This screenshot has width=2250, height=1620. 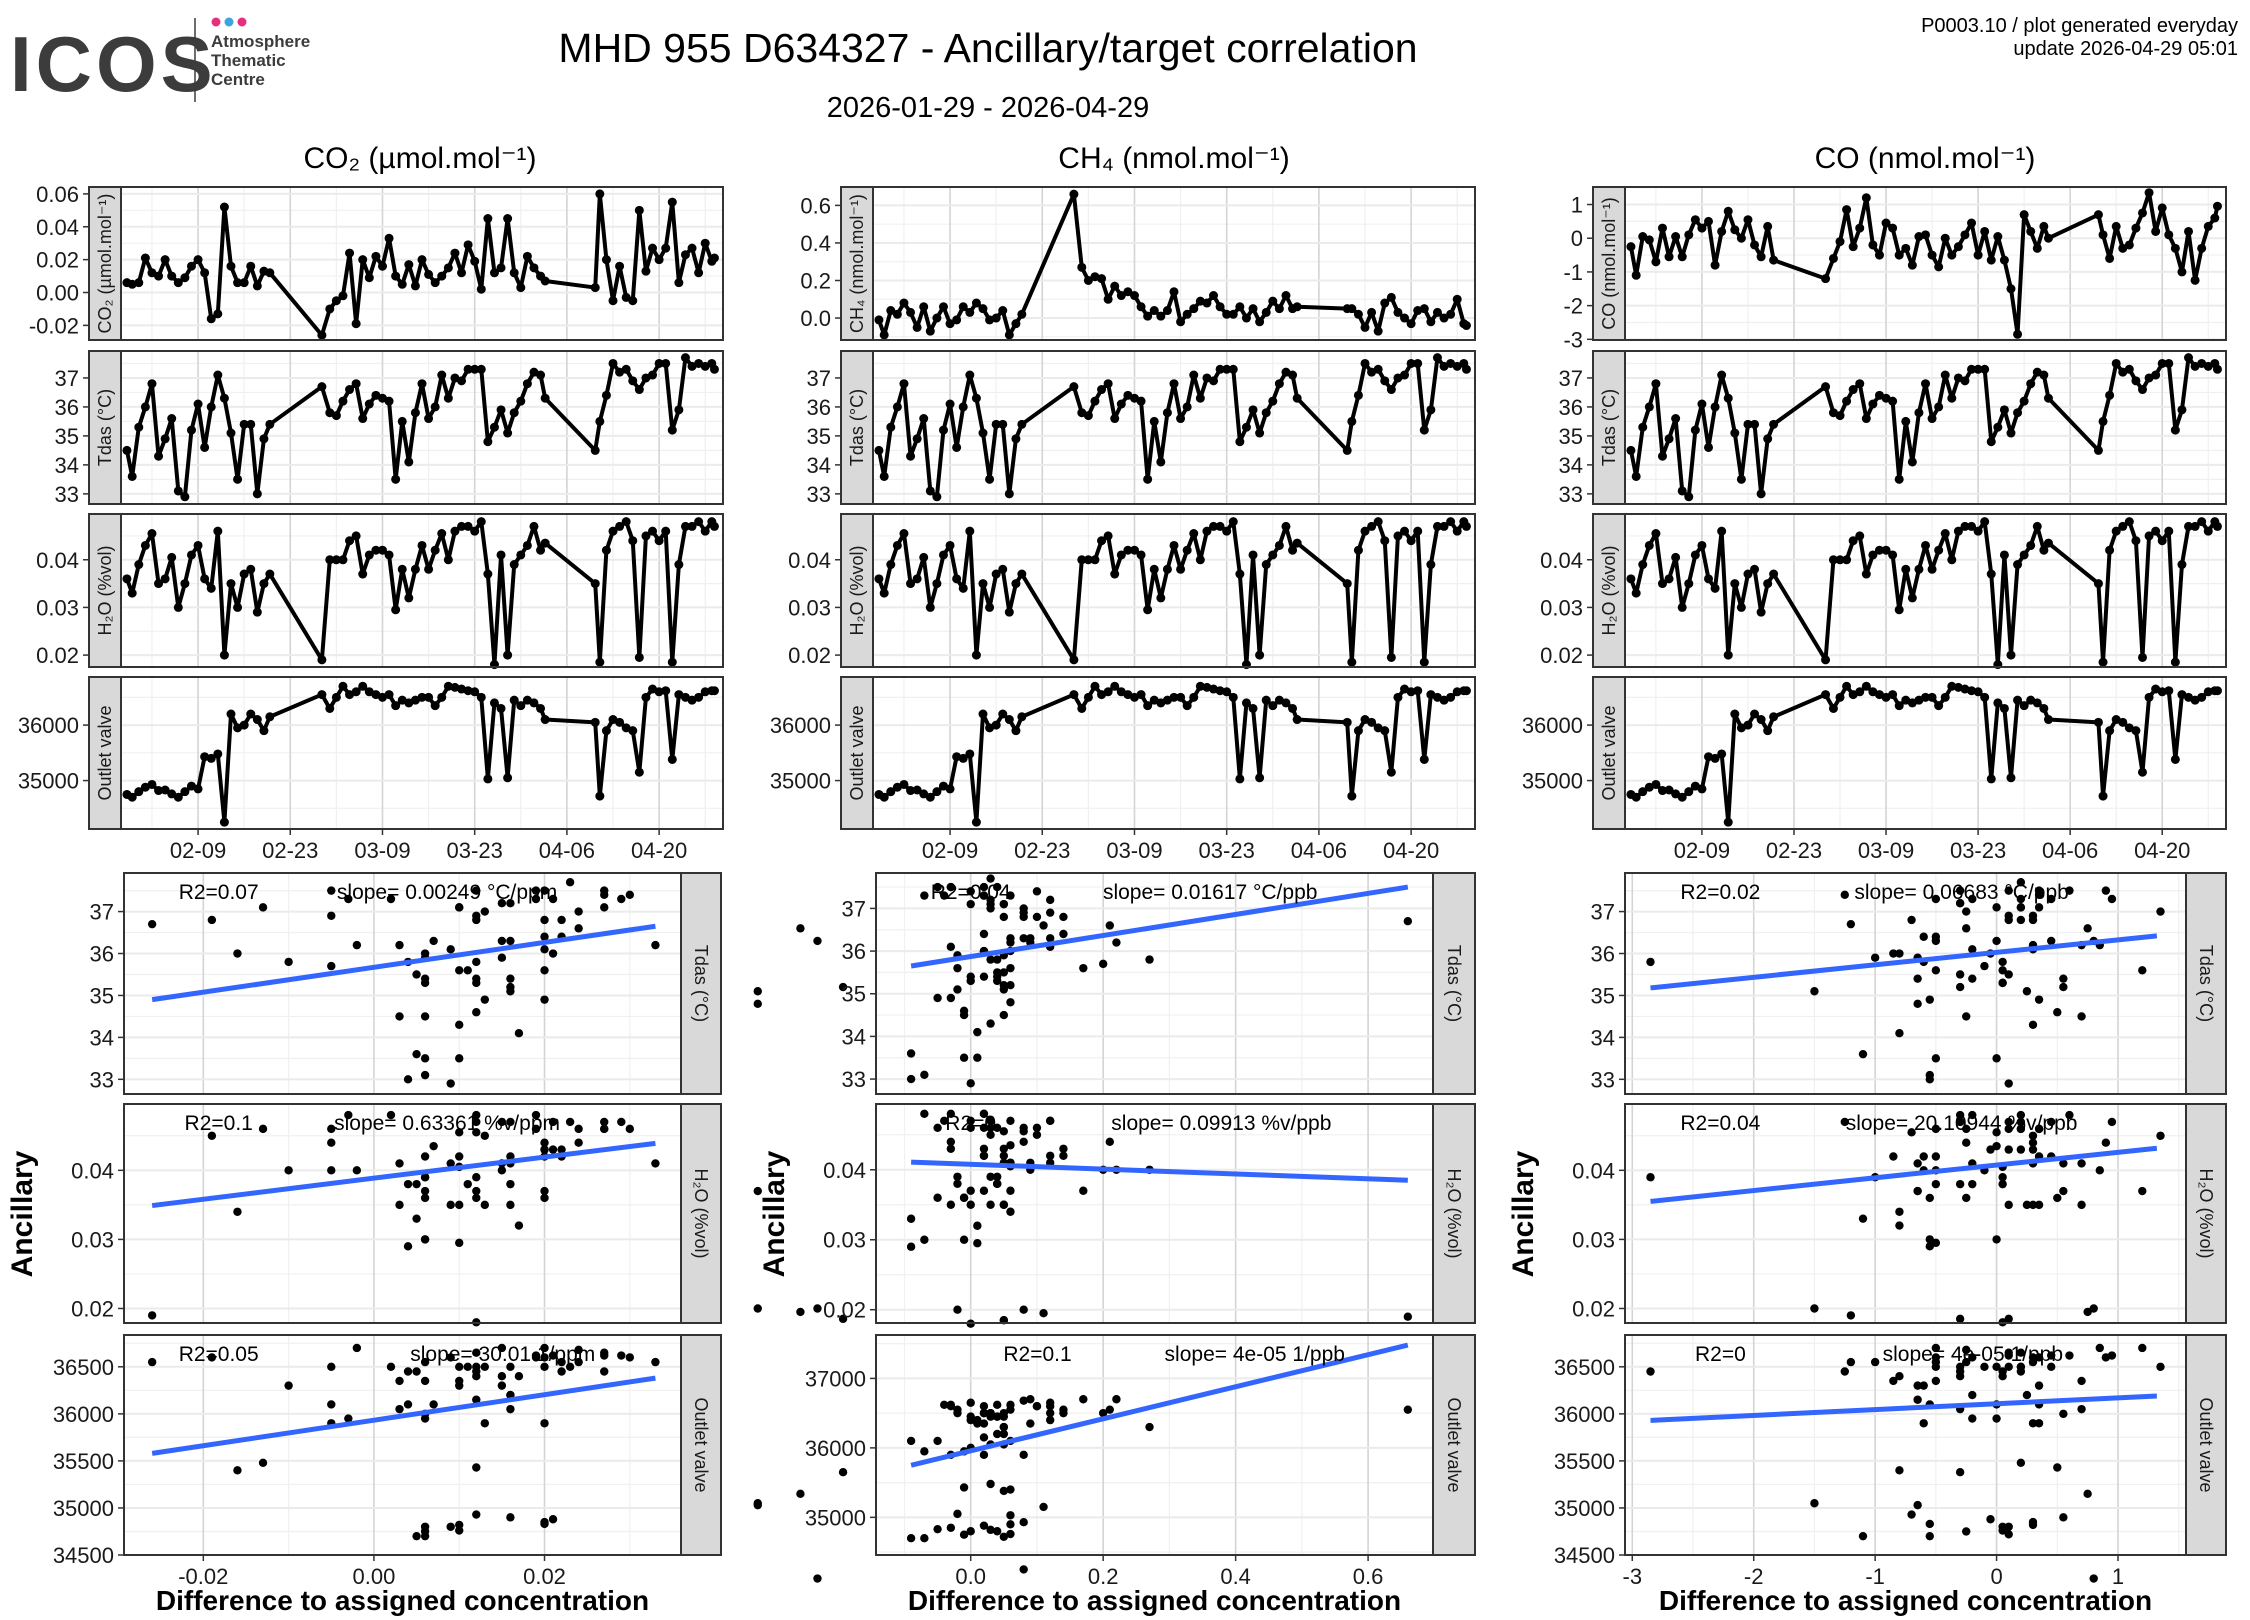 What do you see at coordinates (1103, 1576) in the screenshot?
I see `x-tick-label: 0.2` at bounding box center [1103, 1576].